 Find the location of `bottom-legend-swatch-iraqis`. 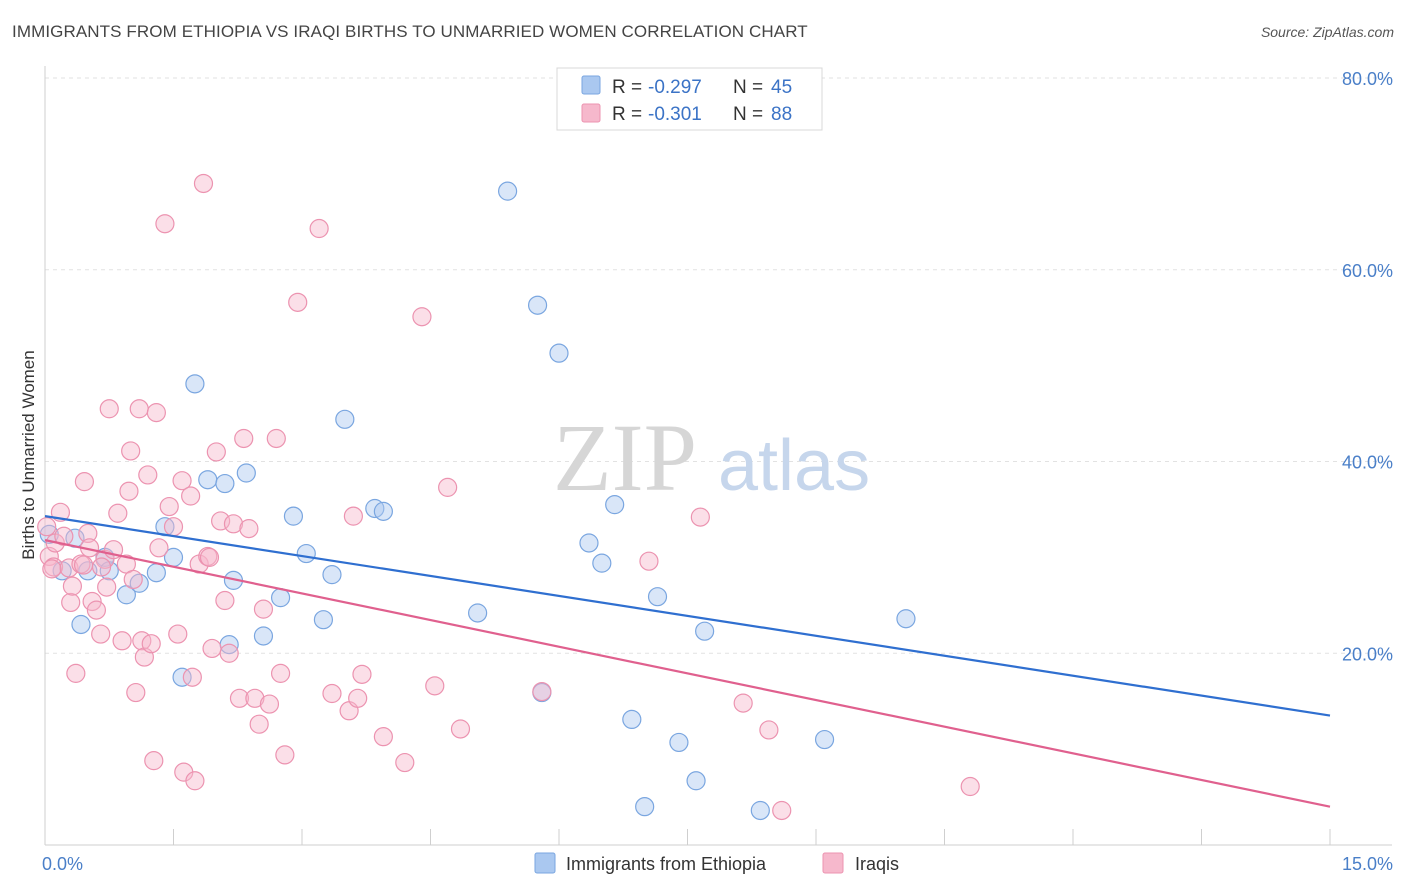

bottom-legend-swatch-iraqis is located at coordinates (833, 863).